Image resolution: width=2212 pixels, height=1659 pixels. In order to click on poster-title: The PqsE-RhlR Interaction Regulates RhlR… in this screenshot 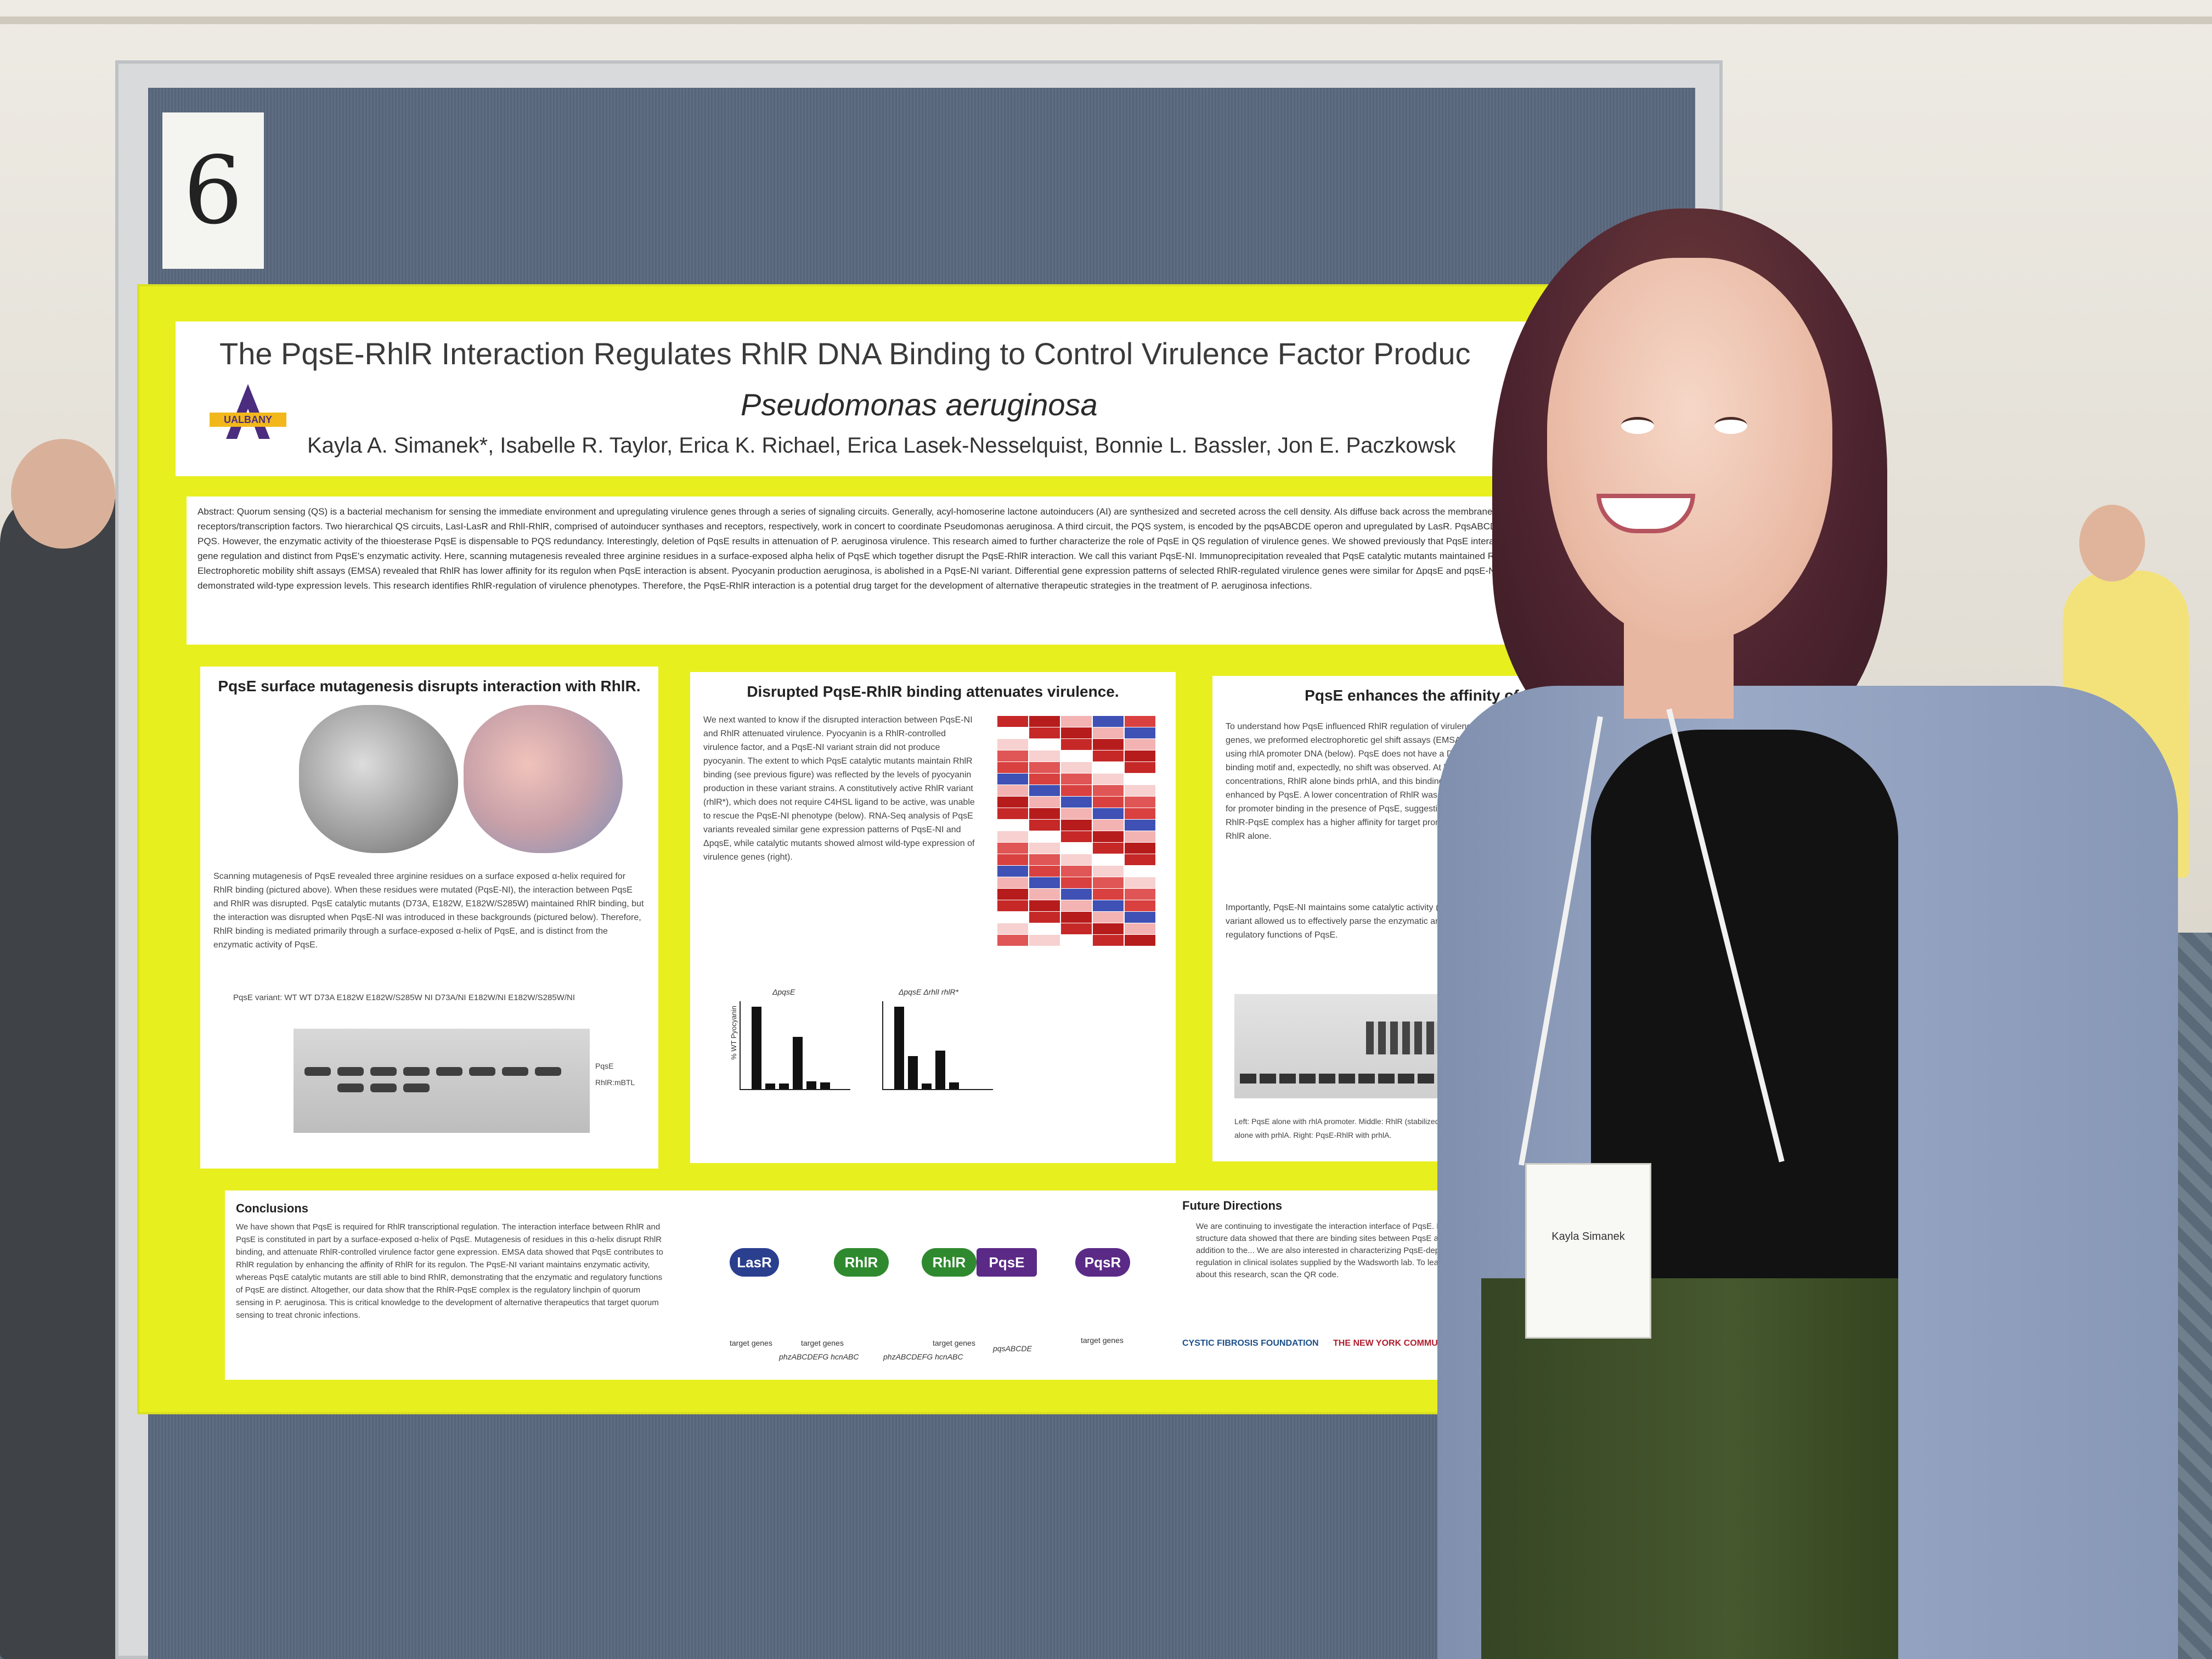, I will do `click(845, 353)`.